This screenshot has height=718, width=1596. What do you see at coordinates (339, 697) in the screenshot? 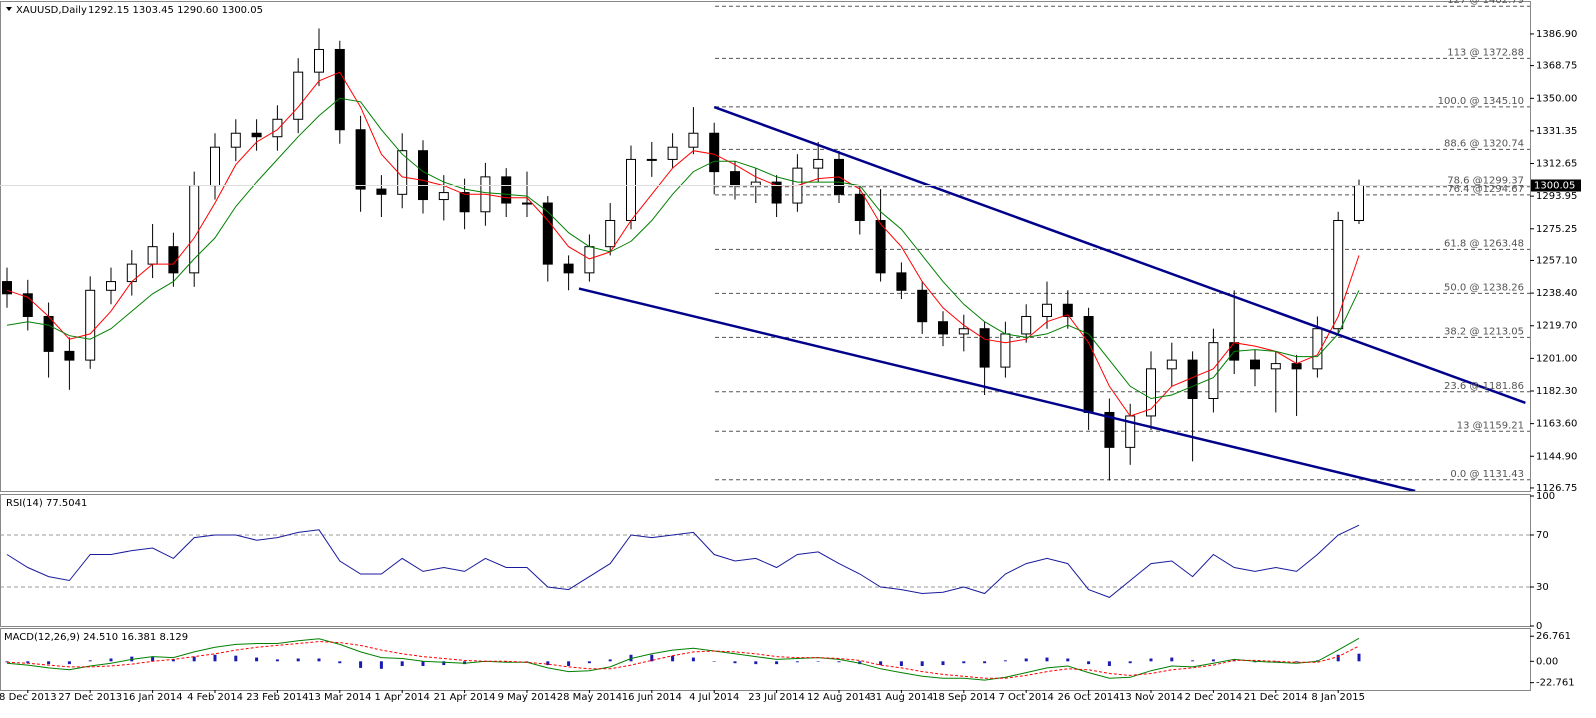
I see `x-tick-label: 13 Mar 2014` at bounding box center [339, 697].